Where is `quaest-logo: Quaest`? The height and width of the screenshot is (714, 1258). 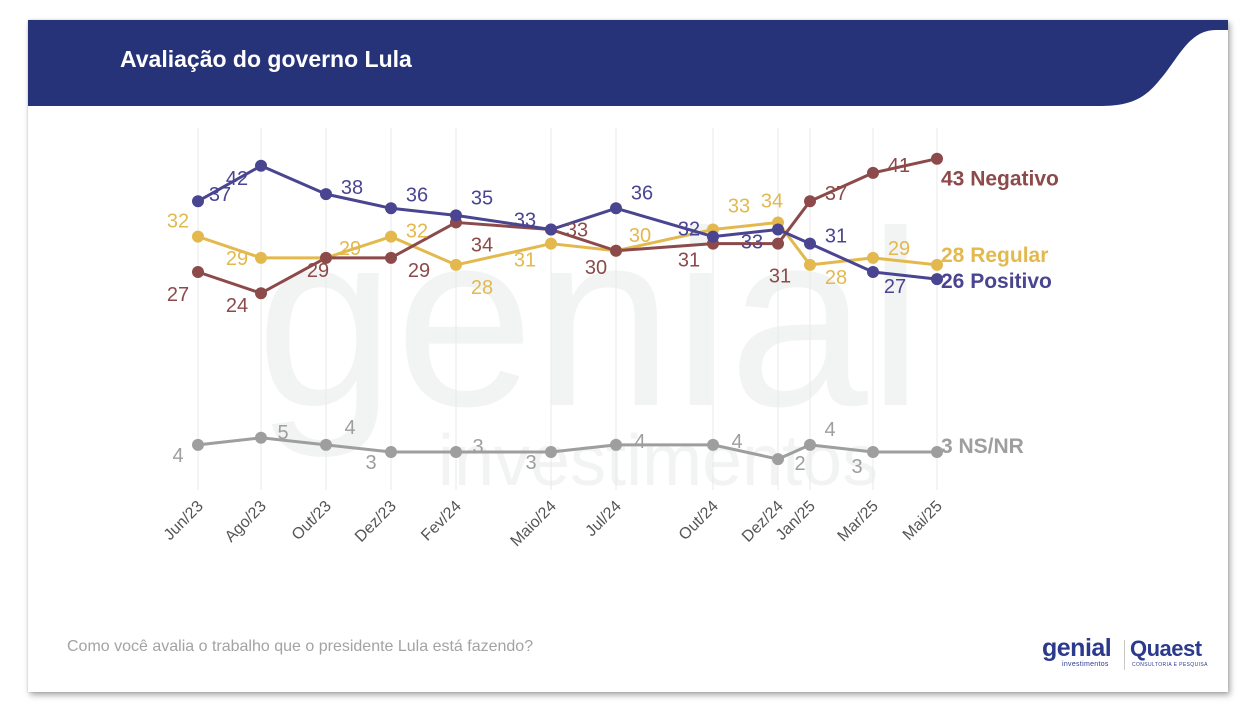
quaest-logo: Quaest is located at coordinates (1166, 648).